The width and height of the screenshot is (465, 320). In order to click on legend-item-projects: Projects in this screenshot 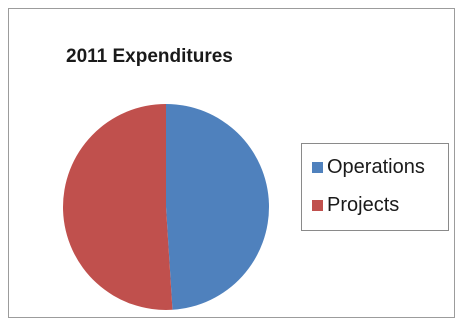, I will do `click(355, 205)`.